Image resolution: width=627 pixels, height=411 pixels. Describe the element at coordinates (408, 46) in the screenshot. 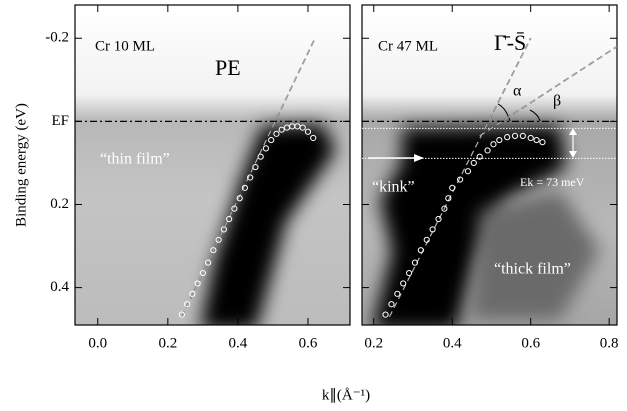

I see `annotation: Cr 47 ML` at that location.